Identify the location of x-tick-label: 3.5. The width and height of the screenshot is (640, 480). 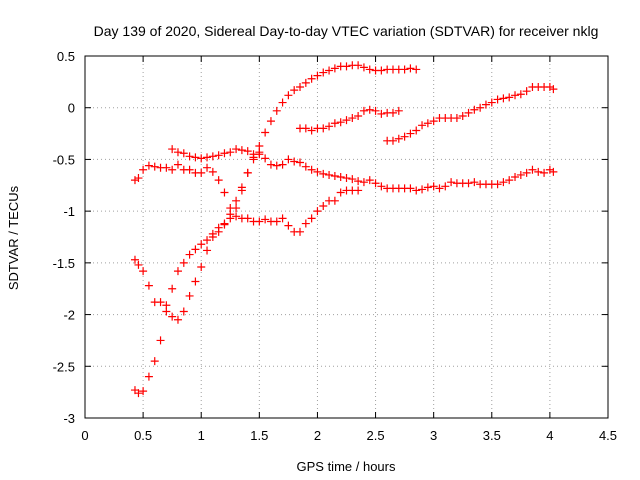
(492, 435).